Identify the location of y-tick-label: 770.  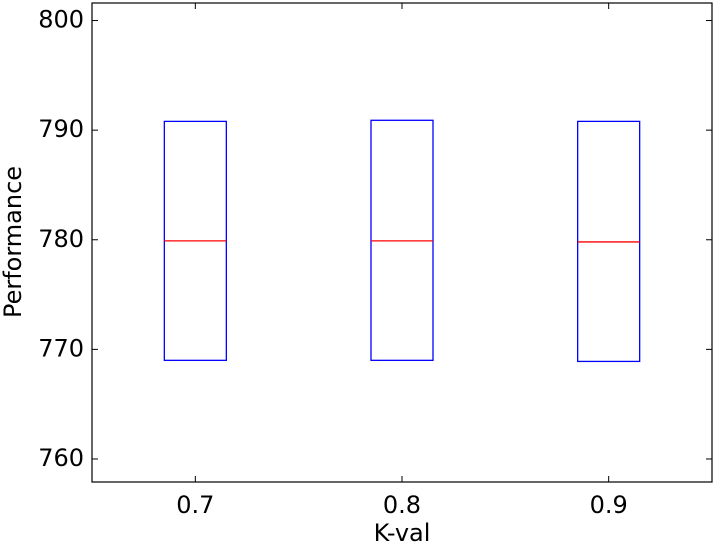
(61, 348).